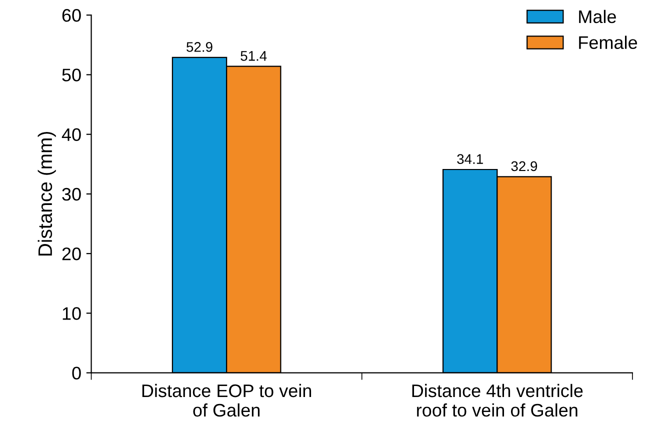 The image size is (652, 431). What do you see at coordinates (470, 159) in the screenshot?
I see `data-label: 34.1` at bounding box center [470, 159].